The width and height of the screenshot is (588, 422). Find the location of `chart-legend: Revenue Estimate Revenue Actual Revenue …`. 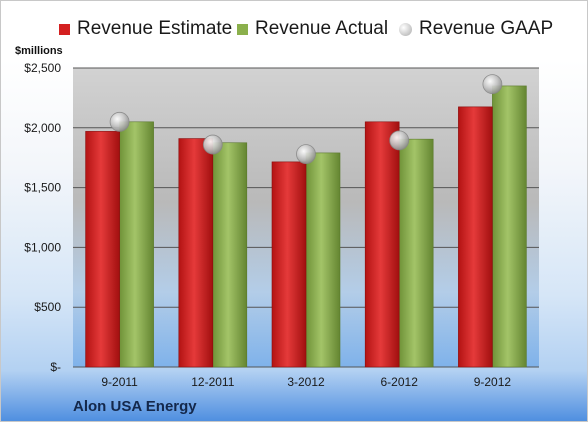

chart-legend: Revenue Estimate Revenue Actual Revenue … is located at coordinates (294, 29).